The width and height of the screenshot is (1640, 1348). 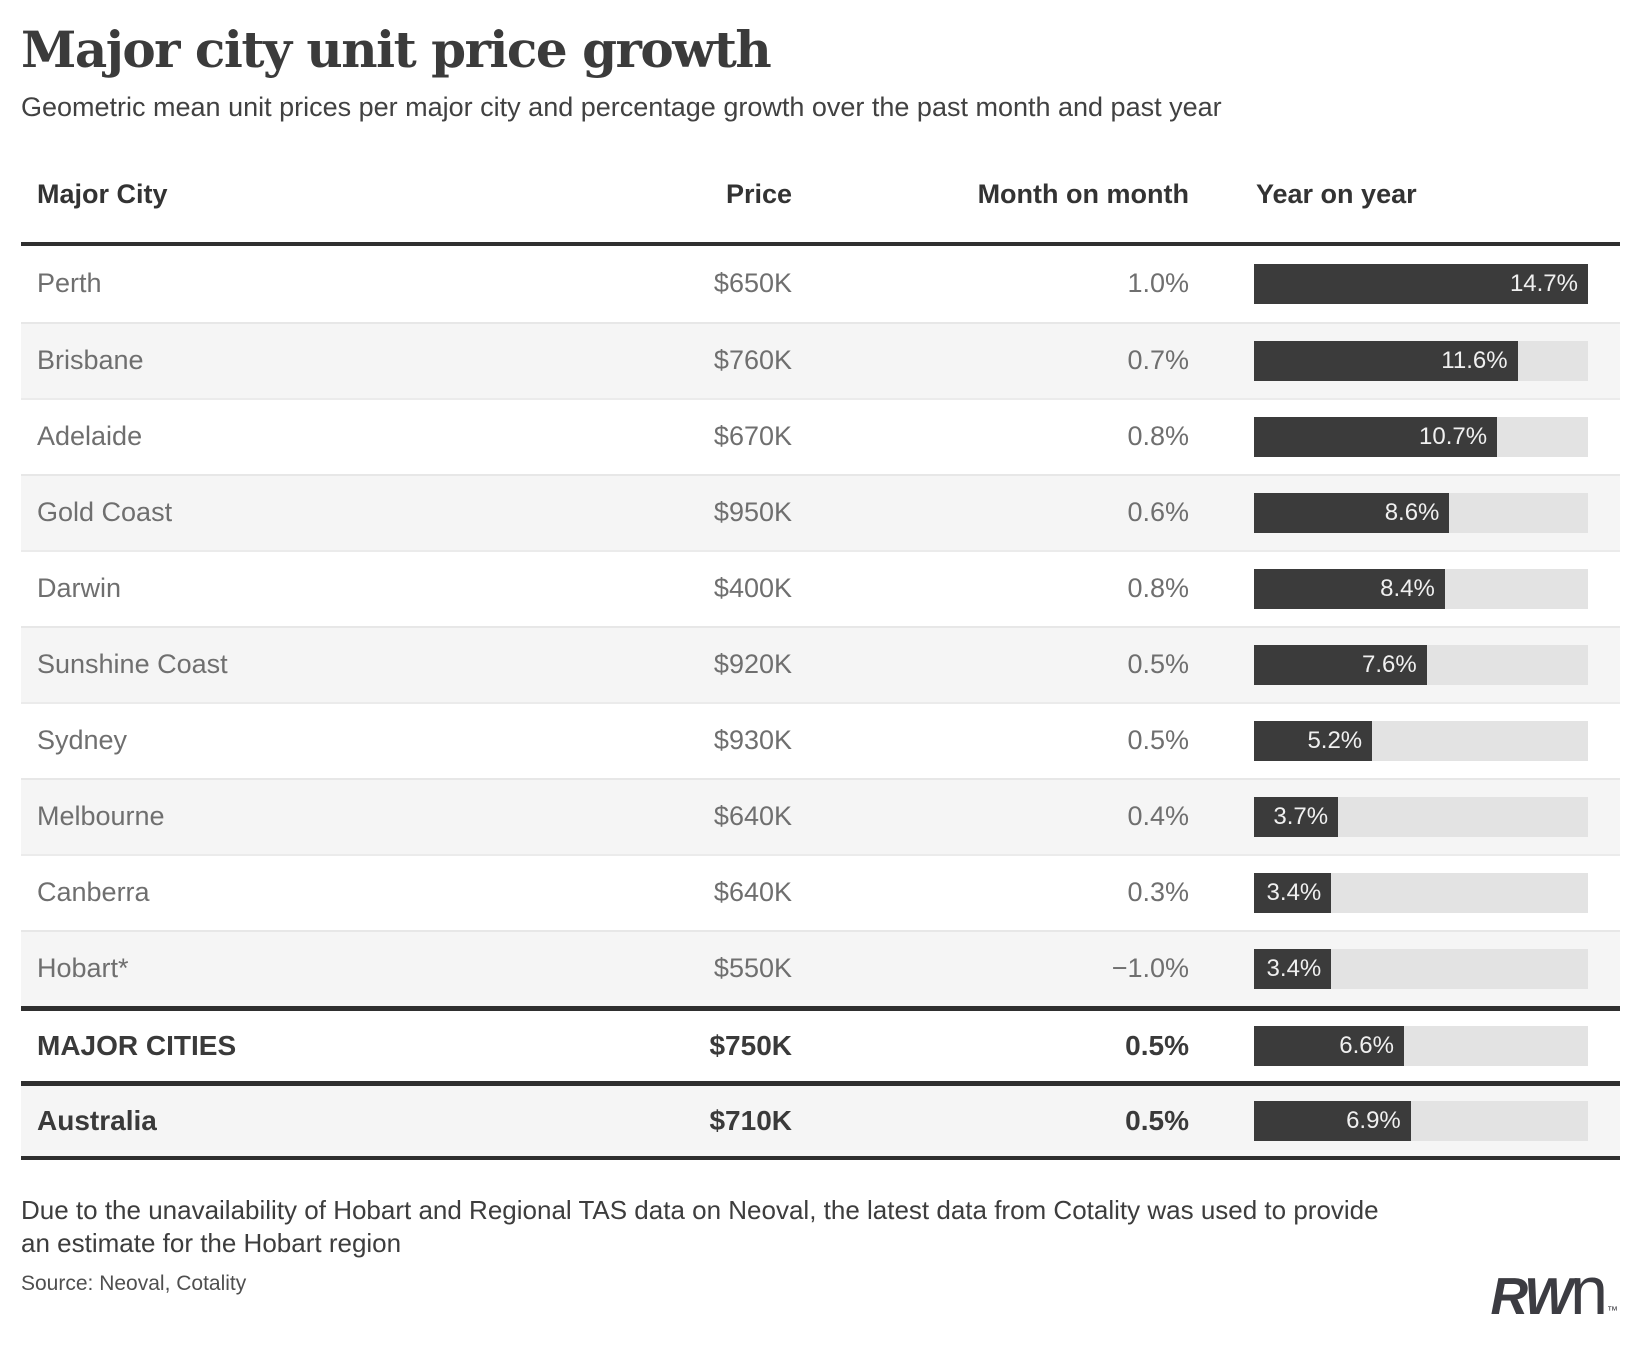 I want to click on table-row: Melbourne $640K 0.4% 3.7%, so click(x=820, y=815).